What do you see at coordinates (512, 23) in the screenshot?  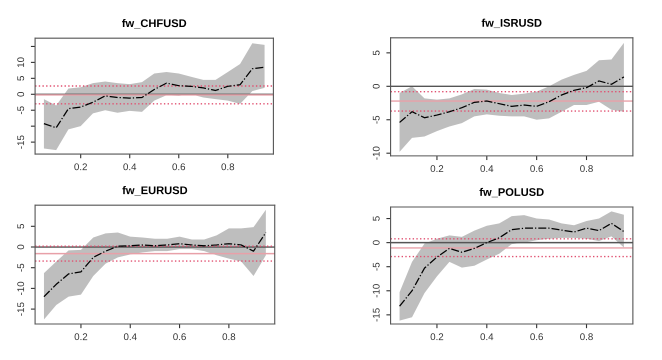 I see `chart-title: fw_ISRUSD` at bounding box center [512, 23].